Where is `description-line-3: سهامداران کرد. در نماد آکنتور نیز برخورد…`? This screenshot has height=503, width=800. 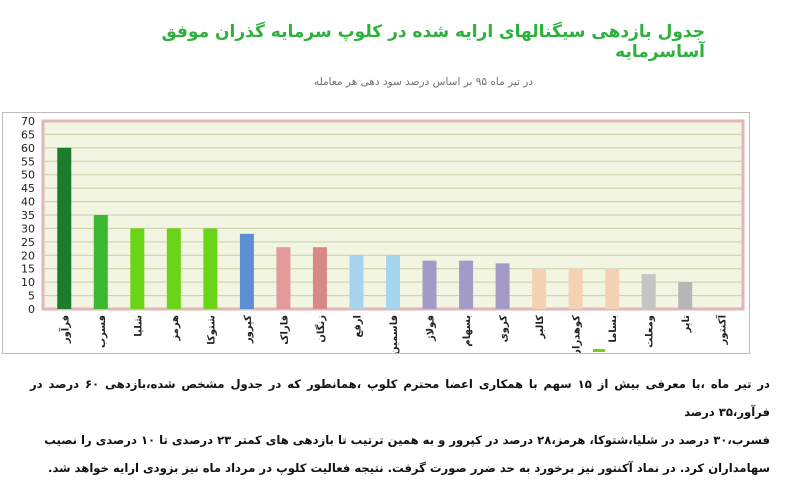
description-line-3: سهامداران کرد. در نماد آکنتور نیز برخورد… is located at coordinates (409, 468).